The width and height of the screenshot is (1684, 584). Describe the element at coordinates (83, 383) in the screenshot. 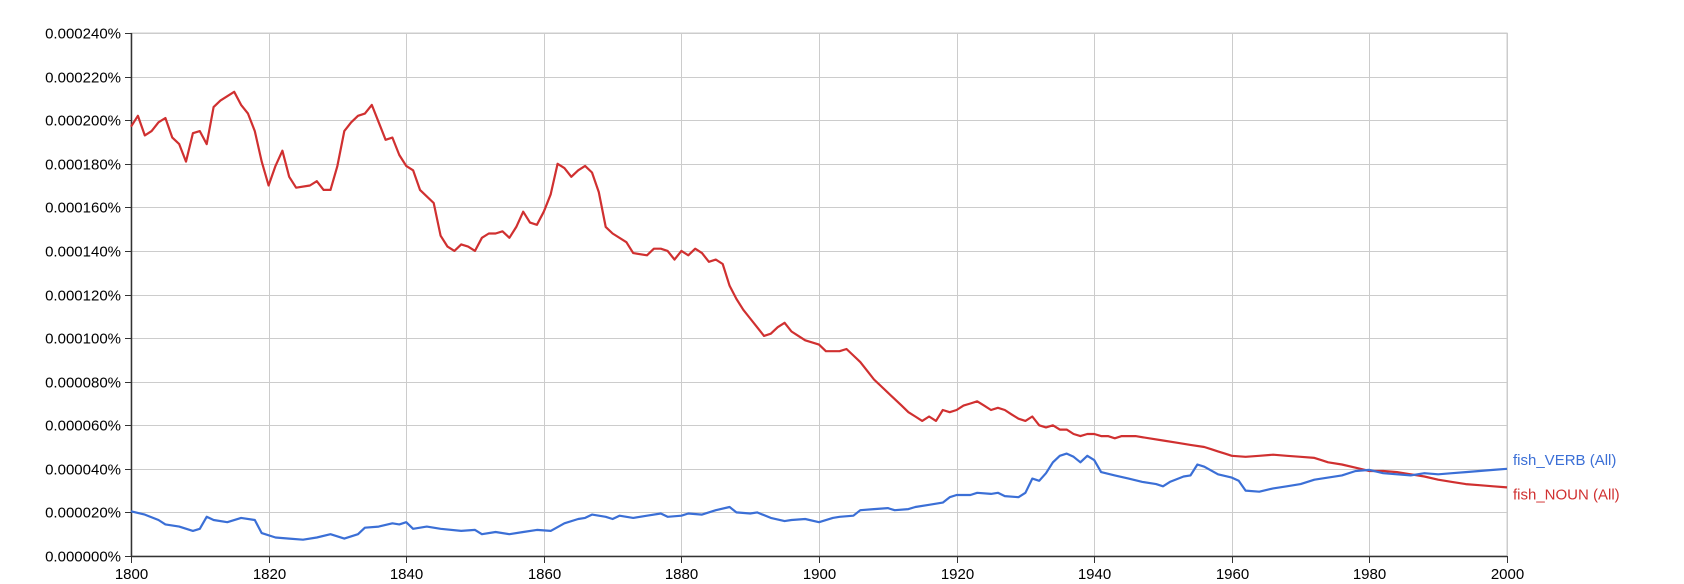

I see `y-tick-label: 0.000080%` at that location.